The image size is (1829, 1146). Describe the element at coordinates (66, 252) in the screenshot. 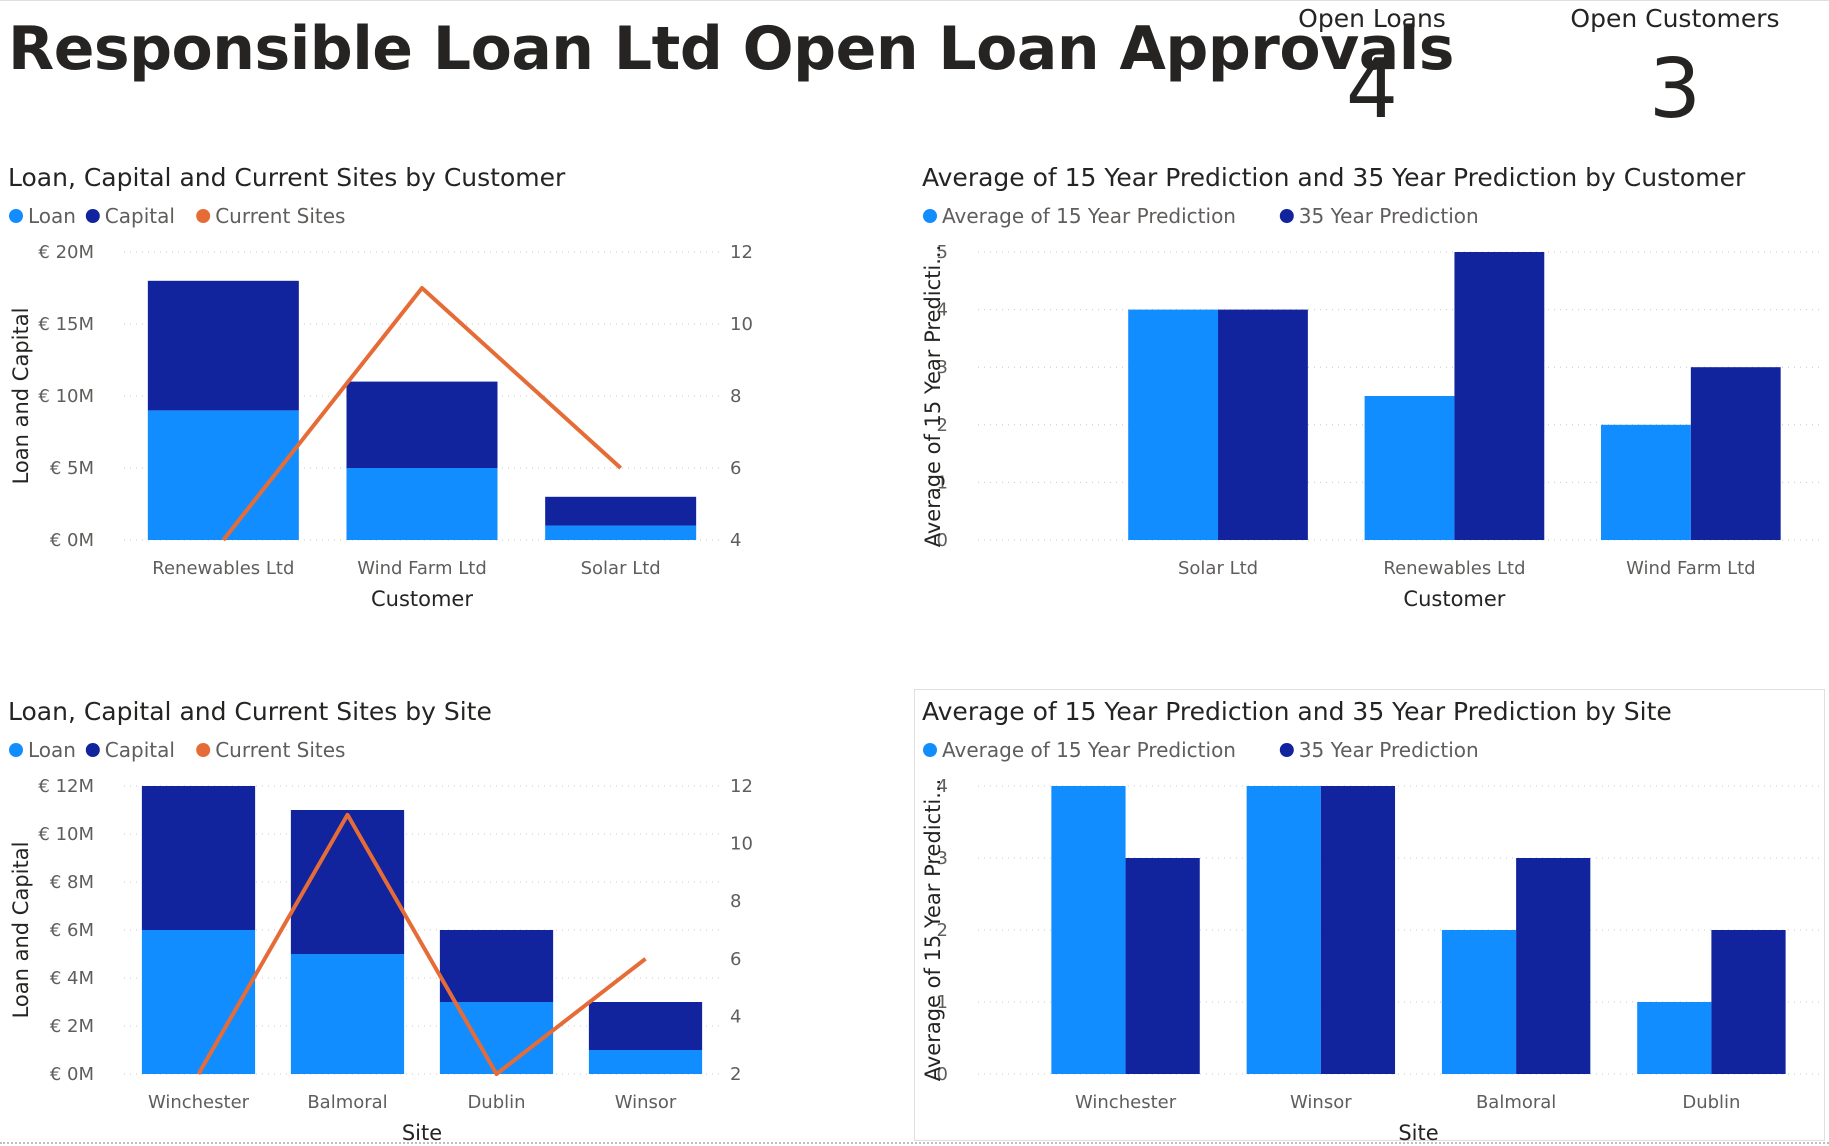

I see `y-tick-label: € 20M` at that location.